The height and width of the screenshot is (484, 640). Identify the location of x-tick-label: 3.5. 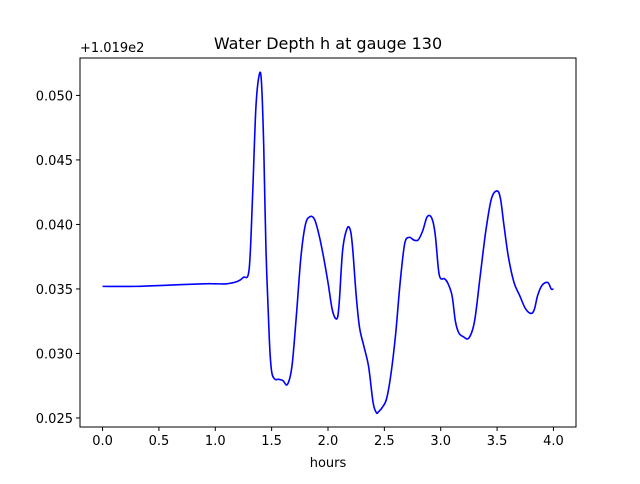
(497, 441).